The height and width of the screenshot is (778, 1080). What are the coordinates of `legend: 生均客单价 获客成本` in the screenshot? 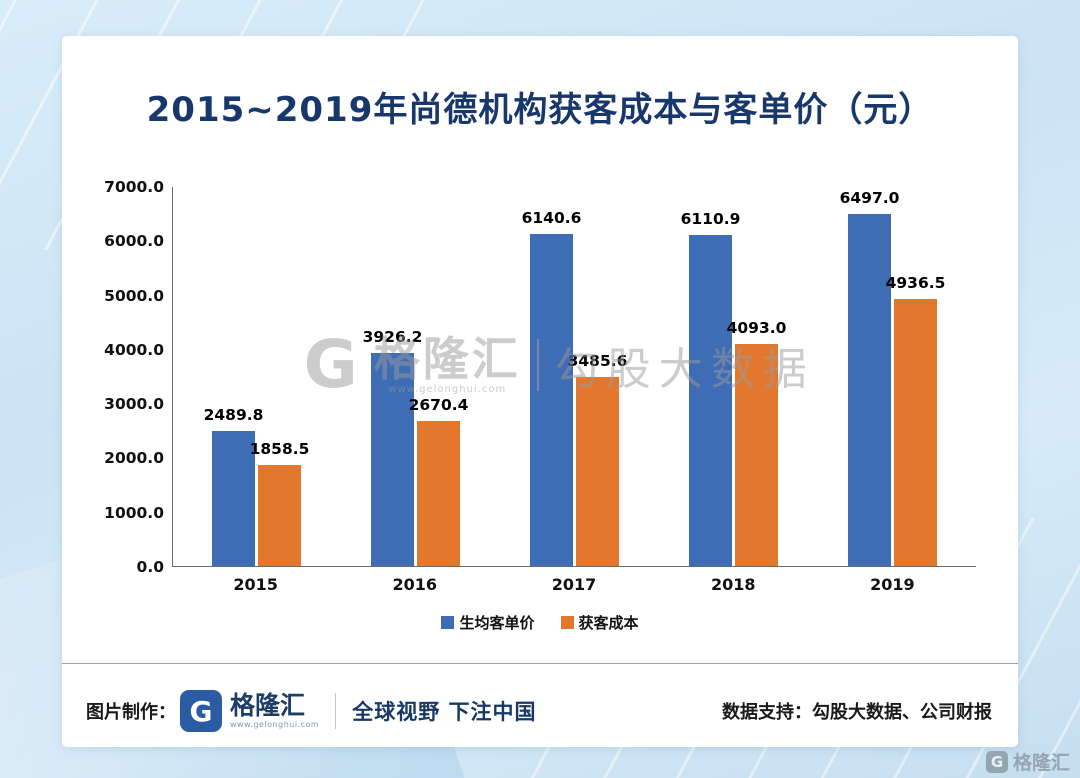 It's located at (540, 622).